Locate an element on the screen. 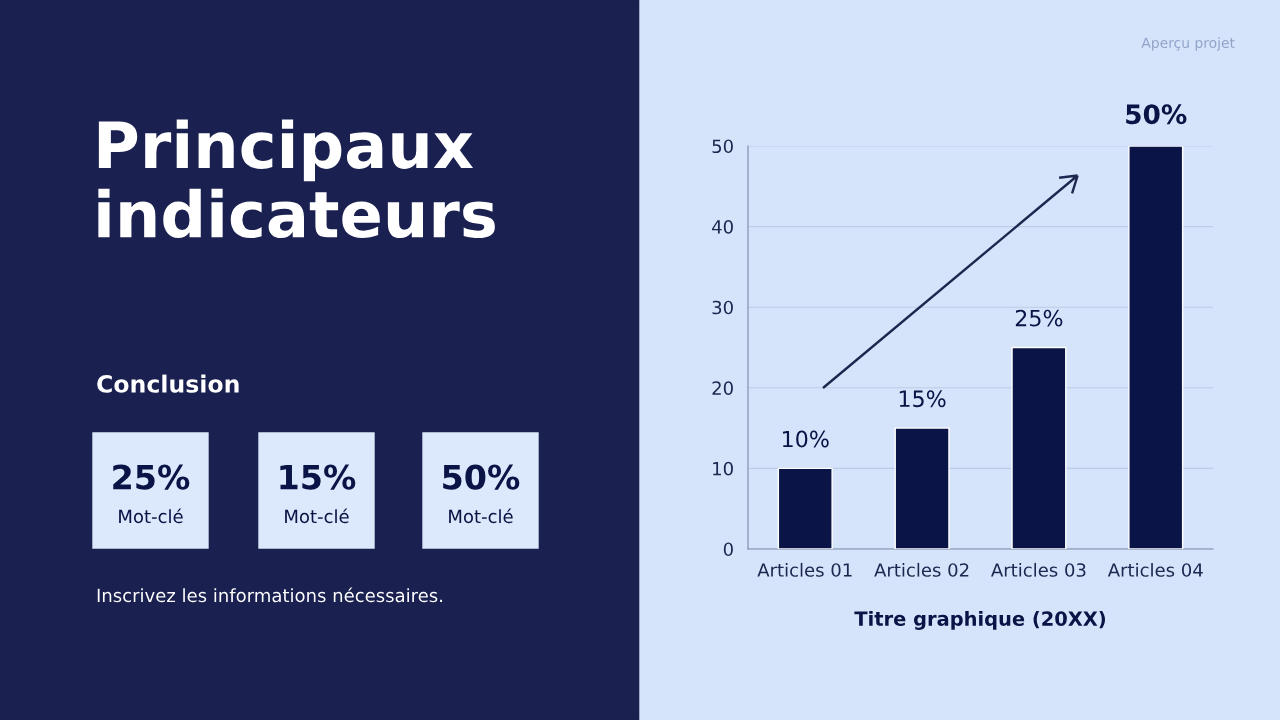 Image resolution: width=1280 pixels, height=720 pixels. x-tick-label: Articles 02 is located at coordinates (921, 569).